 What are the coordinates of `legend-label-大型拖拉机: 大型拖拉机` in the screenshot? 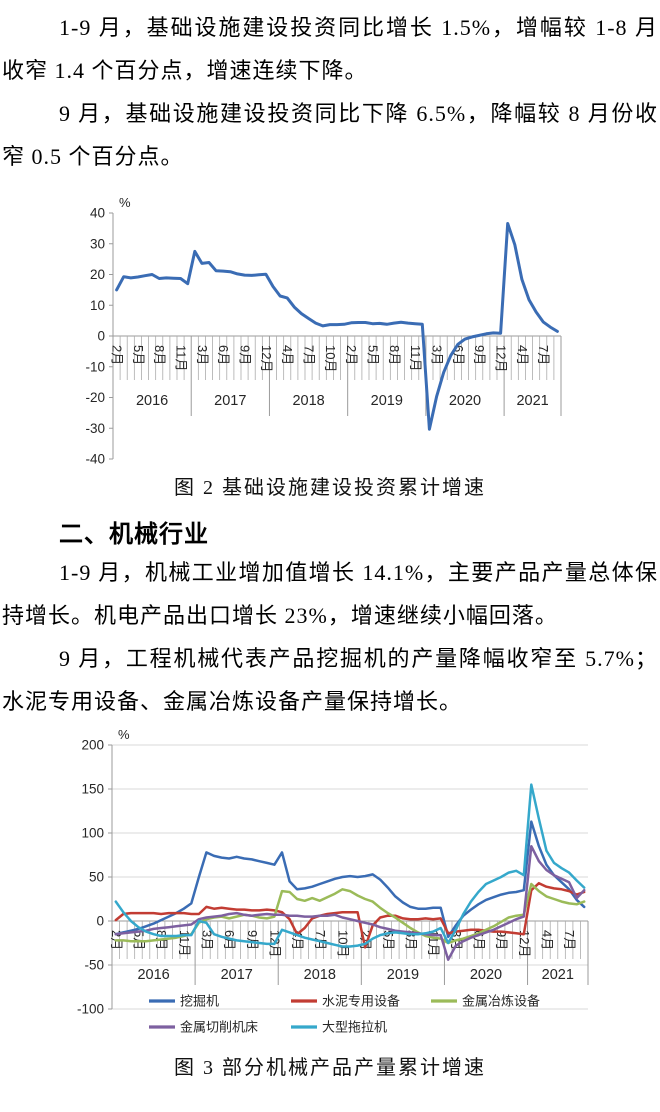 It's located at (354, 1027).